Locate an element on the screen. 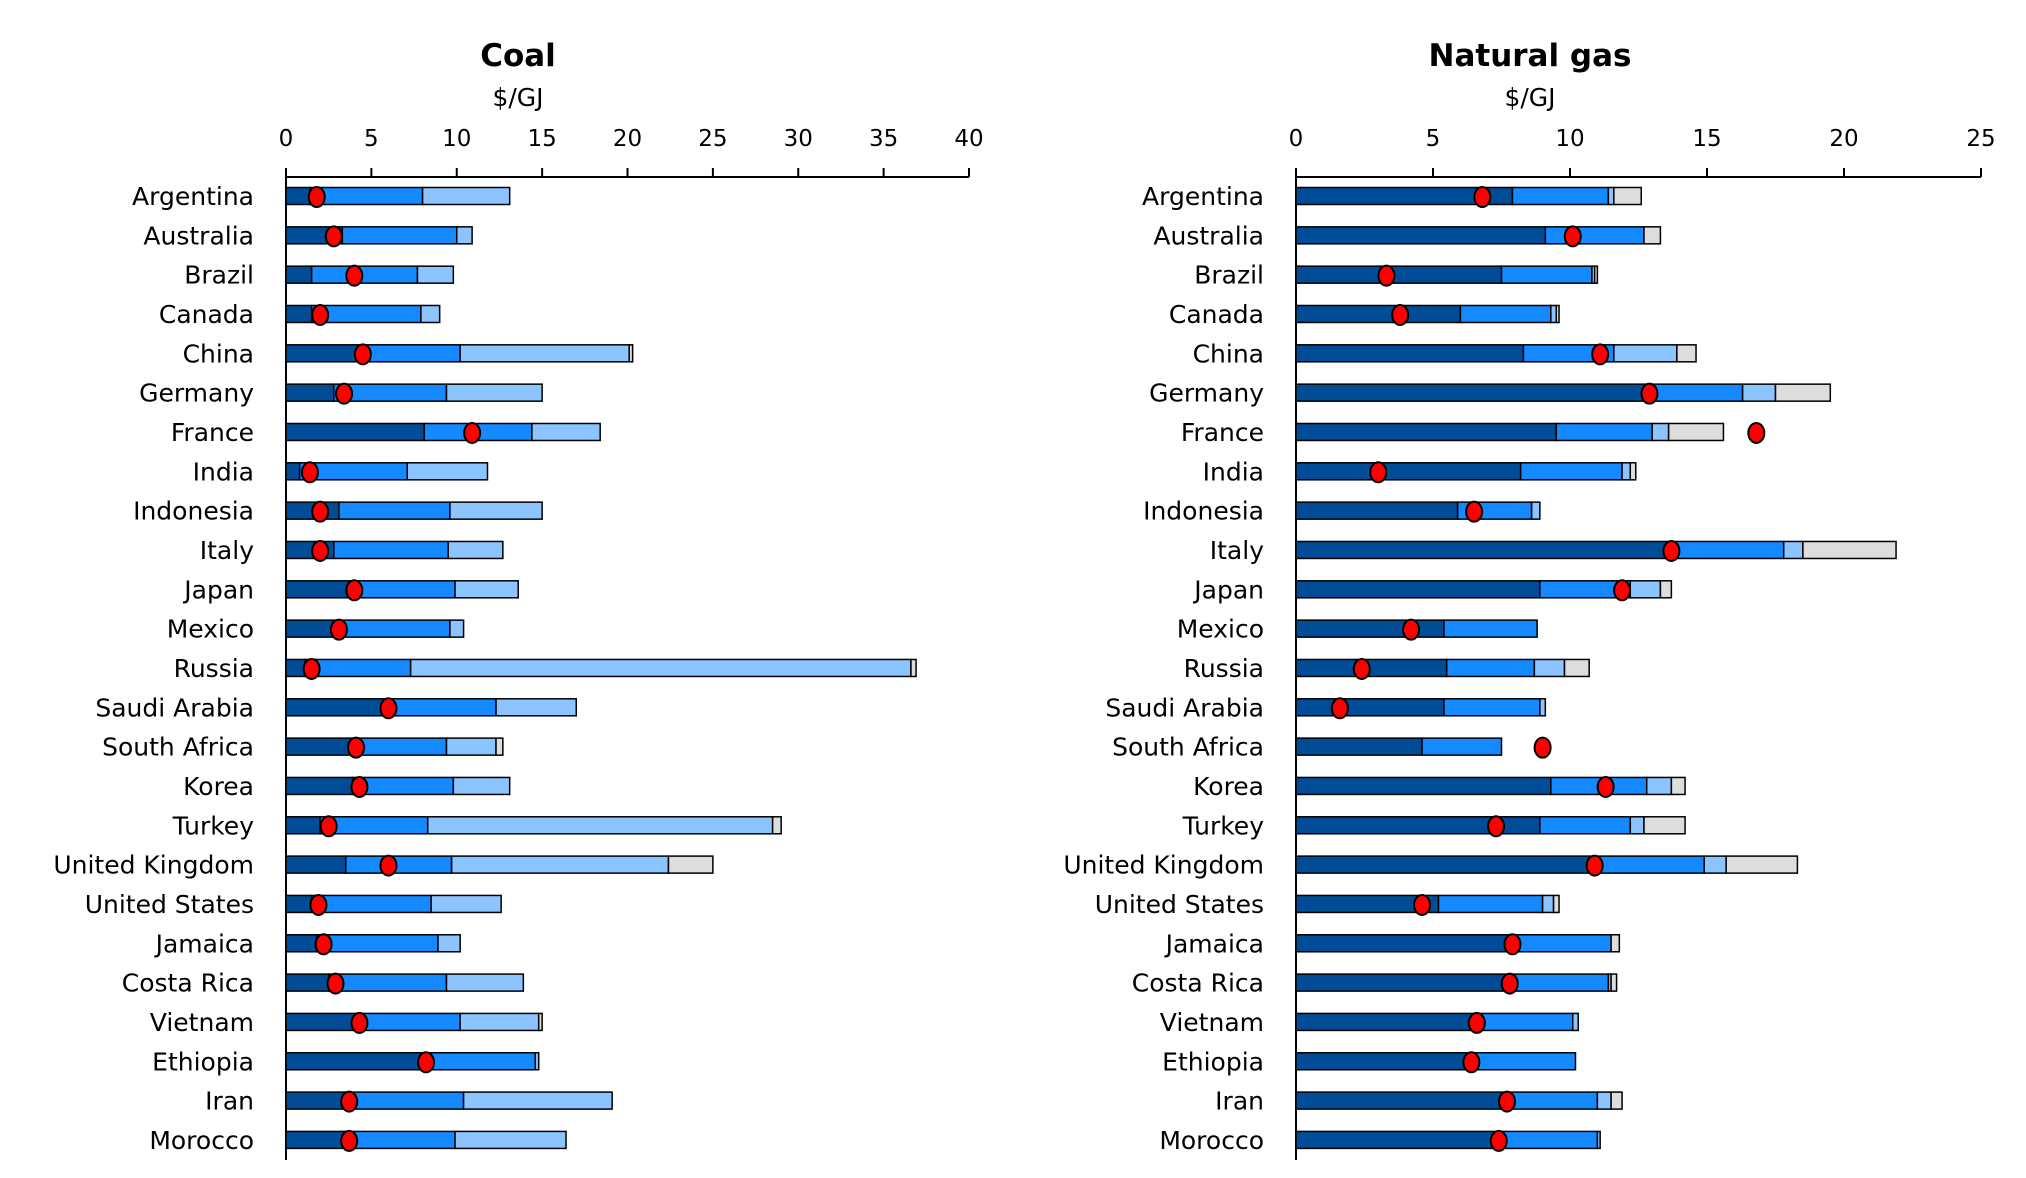 Image resolution: width=2026 pixels, height=1178 pixels. category-label: United Kingdom is located at coordinates (153, 865).